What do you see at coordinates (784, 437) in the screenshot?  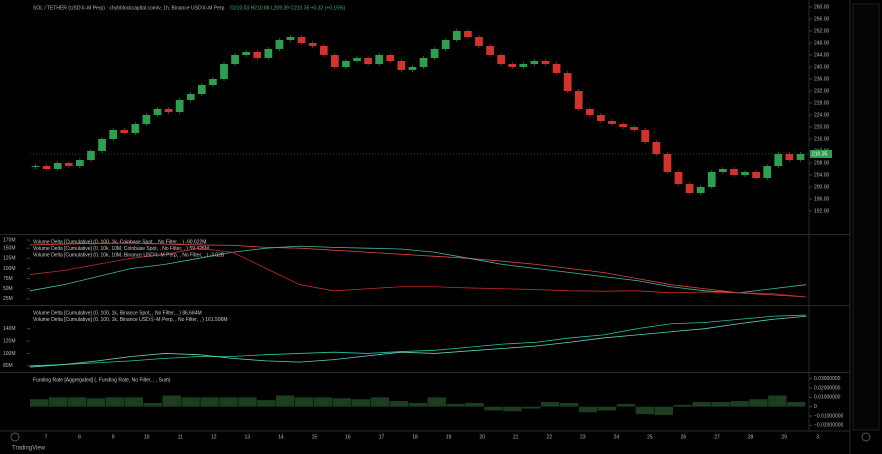 I see `x-tick-label: 29` at bounding box center [784, 437].